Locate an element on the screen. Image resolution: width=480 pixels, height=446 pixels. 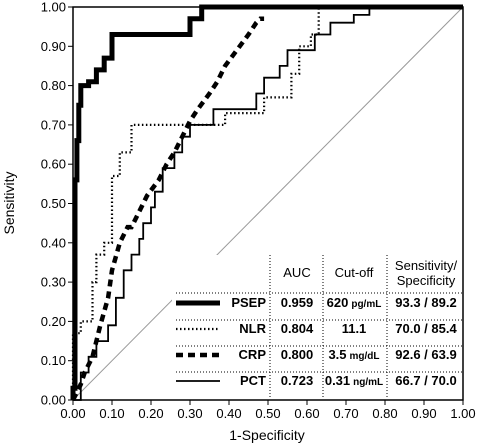
y-tick-label: 0.00 is located at coordinates (53, 400).